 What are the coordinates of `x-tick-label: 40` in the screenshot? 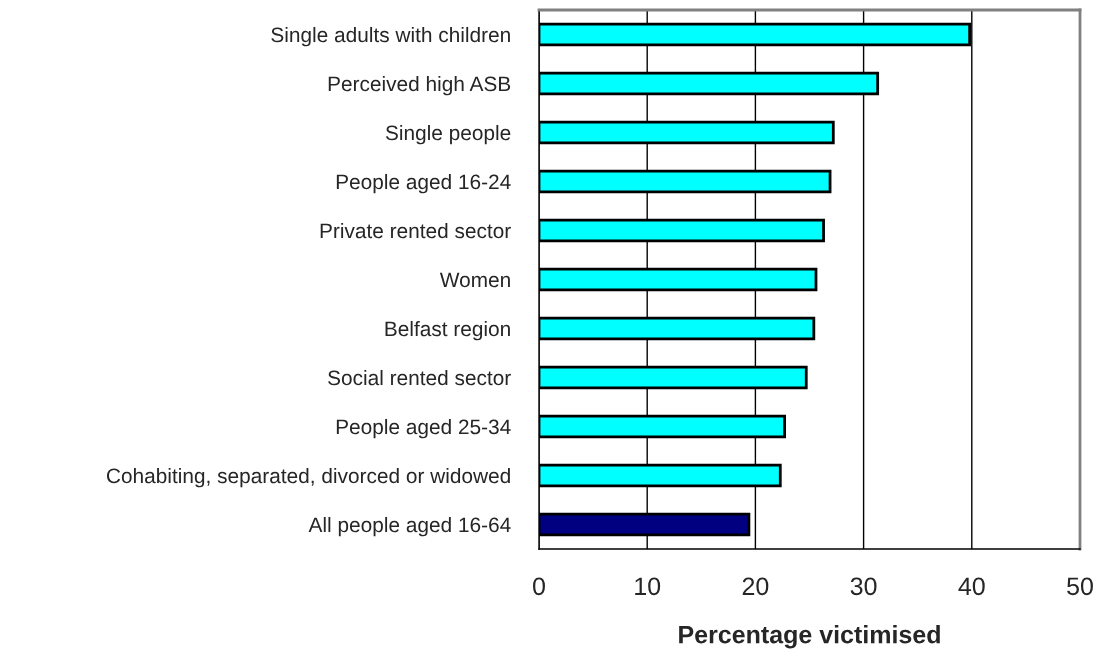 It's located at (971, 586).